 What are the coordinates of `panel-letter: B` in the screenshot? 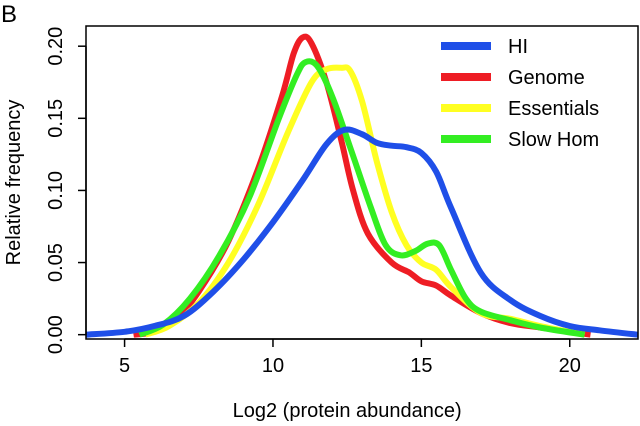 It's located at (9, 14).